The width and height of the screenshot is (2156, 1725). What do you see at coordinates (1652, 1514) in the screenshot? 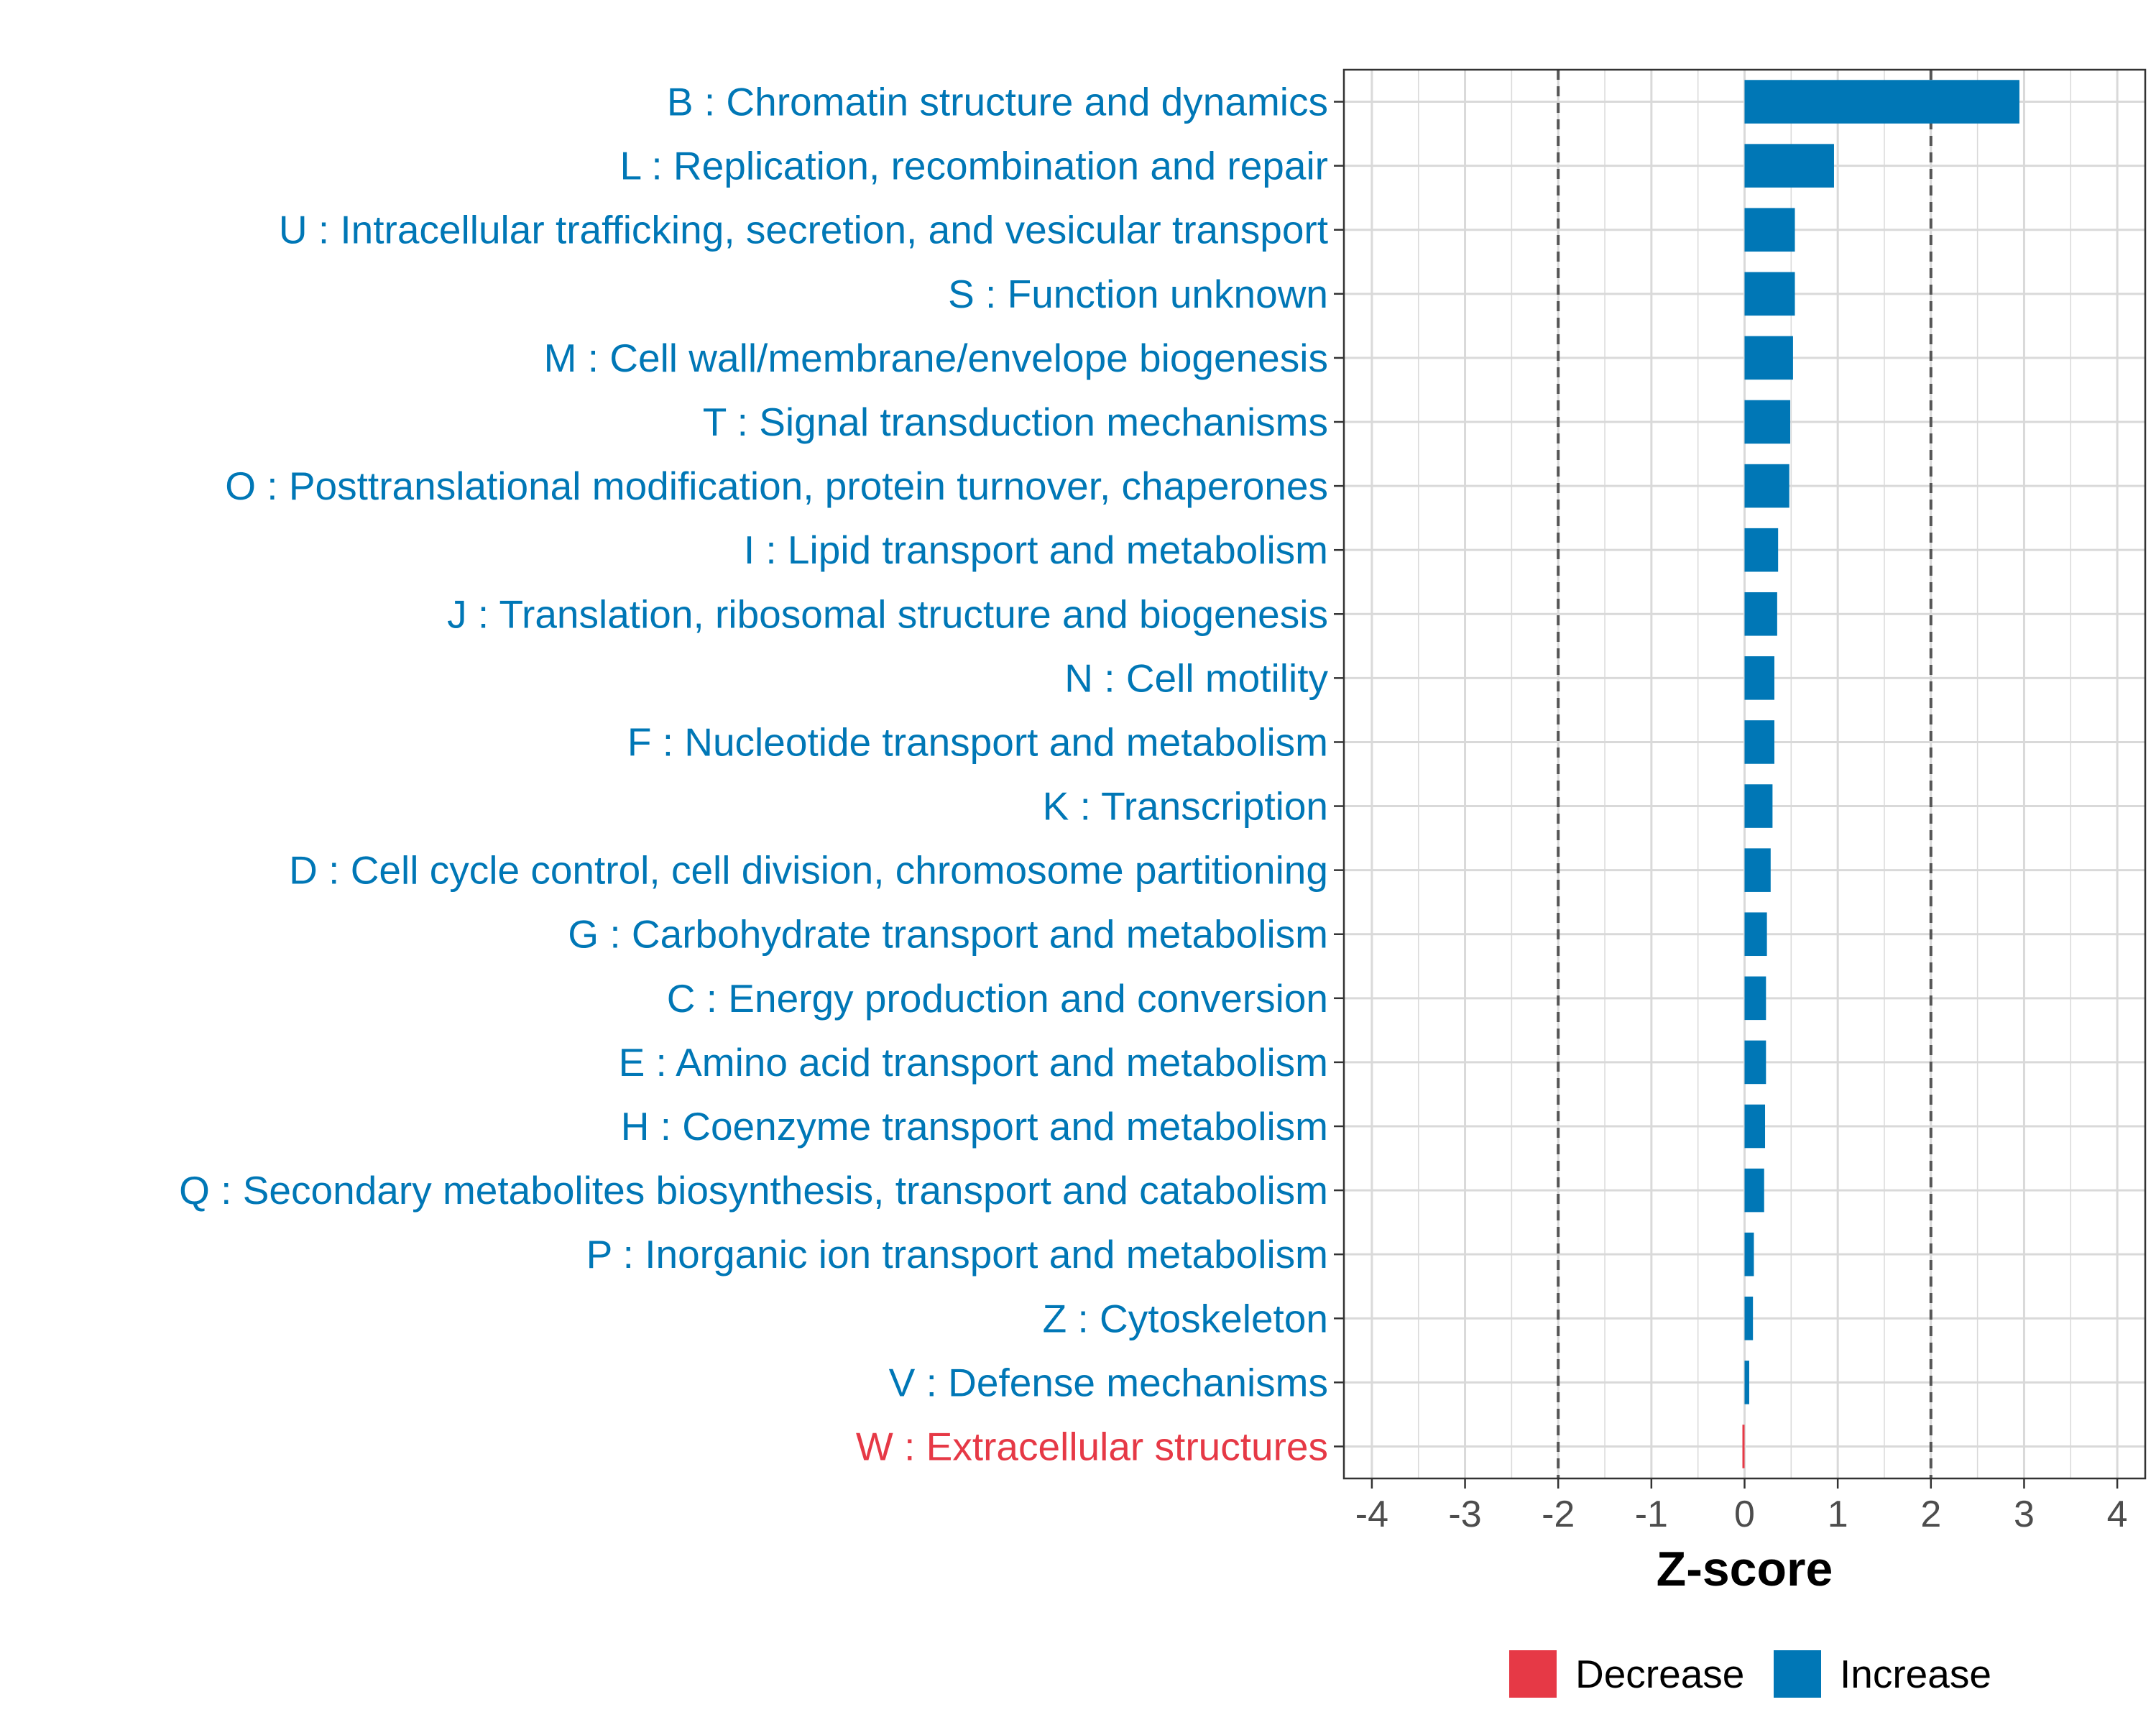
I see `x-tick-label: -1` at bounding box center [1652, 1514].